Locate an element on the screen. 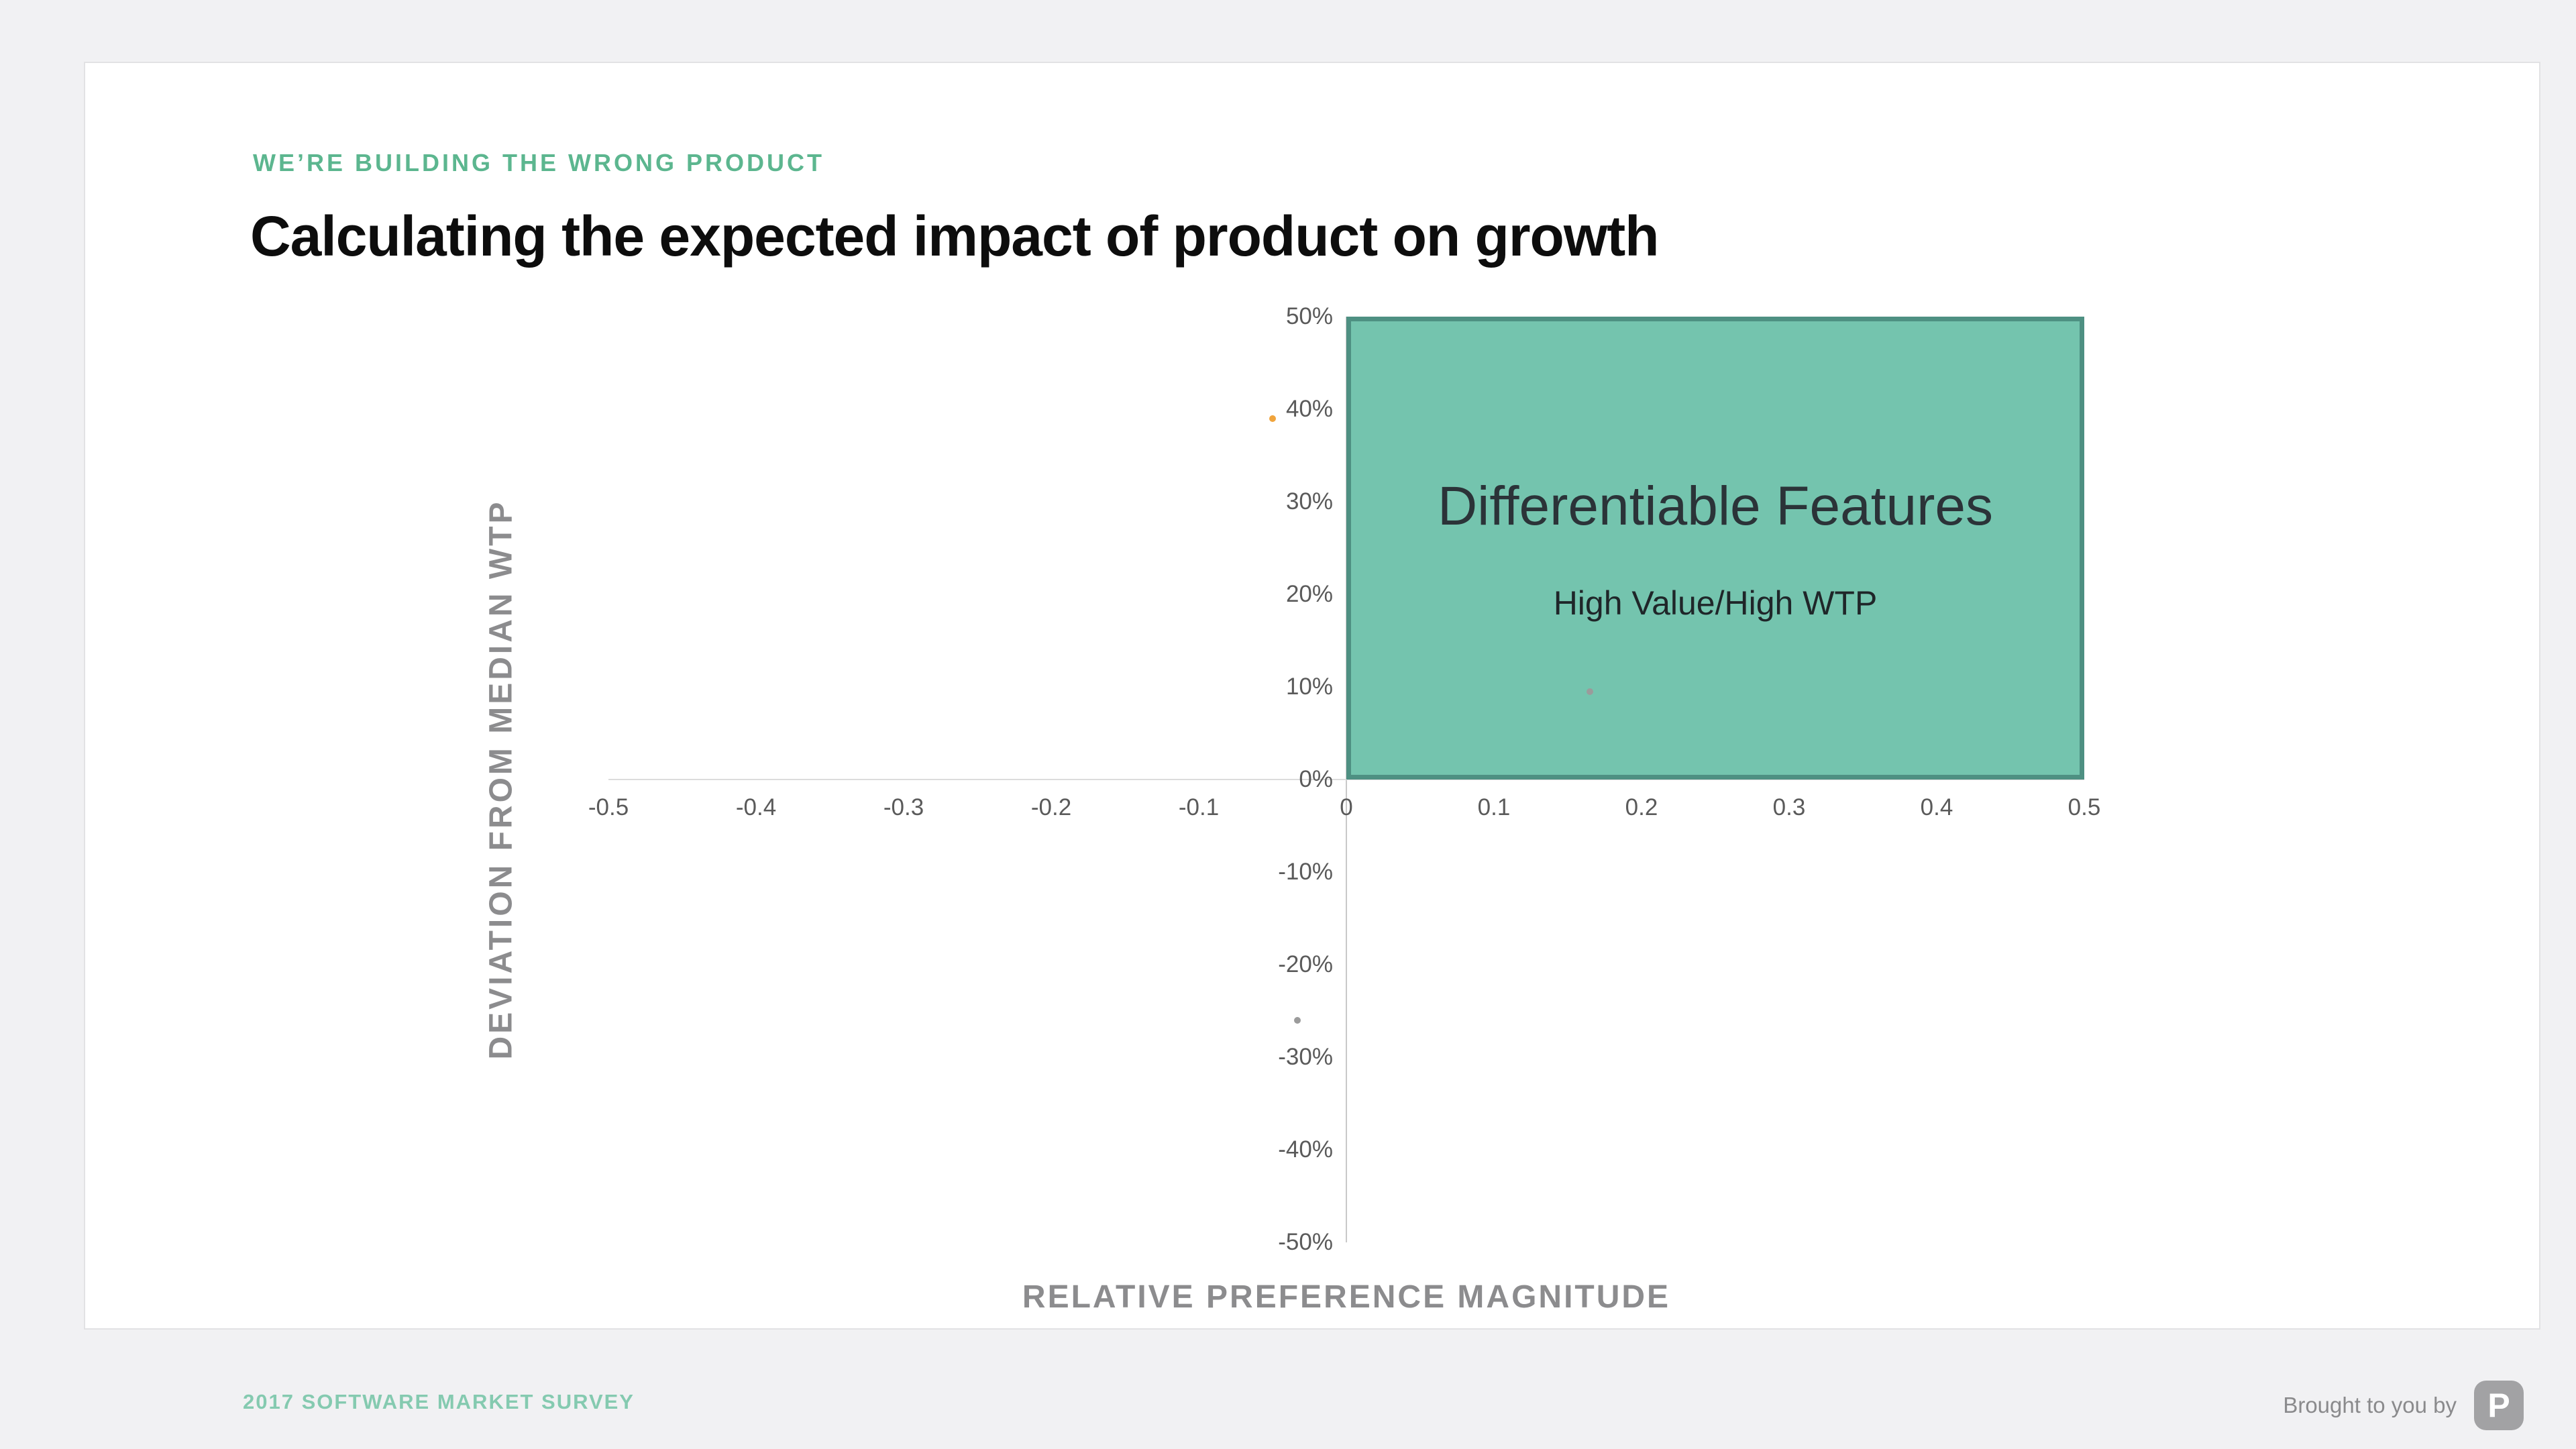  x-axis-line is located at coordinates (1346, 779).